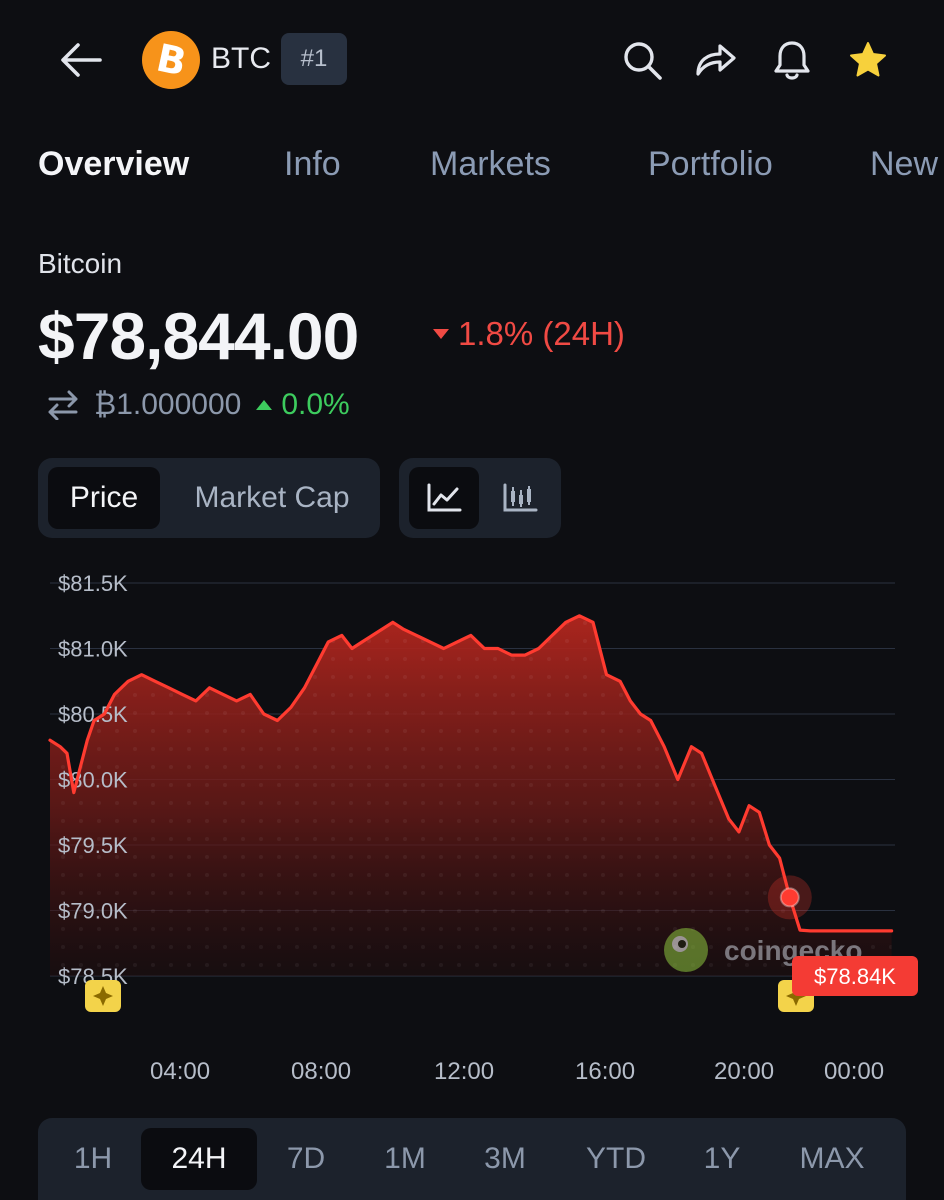  I want to click on range-ytd: YTD, so click(616, 1158).